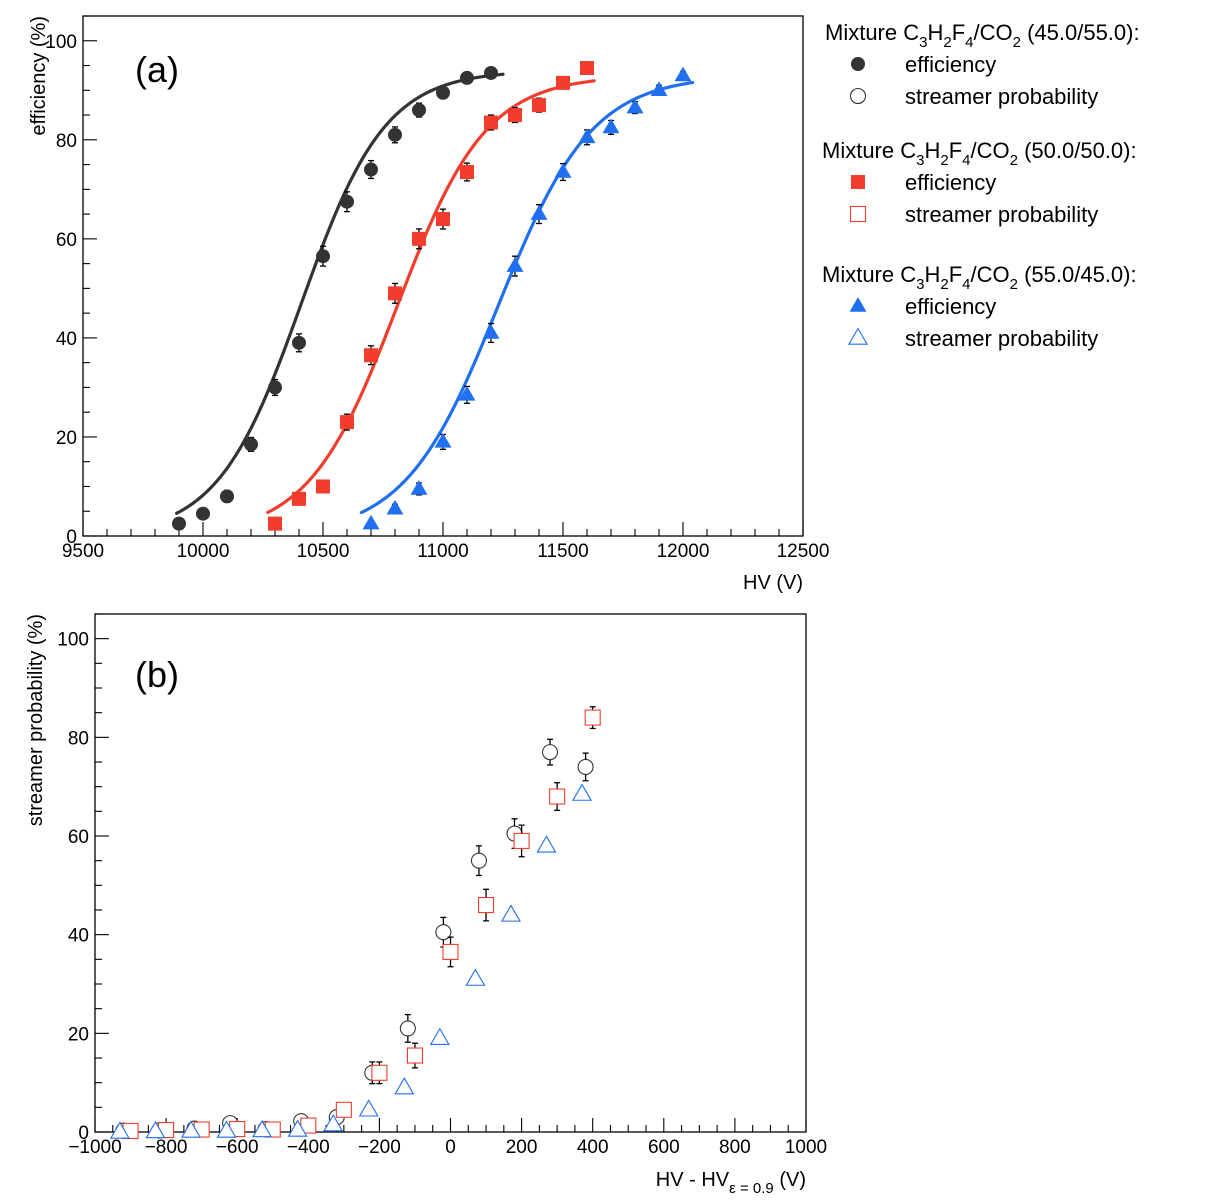 The image size is (1213, 1202). What do you see at coordinates (993, 32) in the screenshot?
I see `legend-title-part: /CO` at bounding box center [993, 32].